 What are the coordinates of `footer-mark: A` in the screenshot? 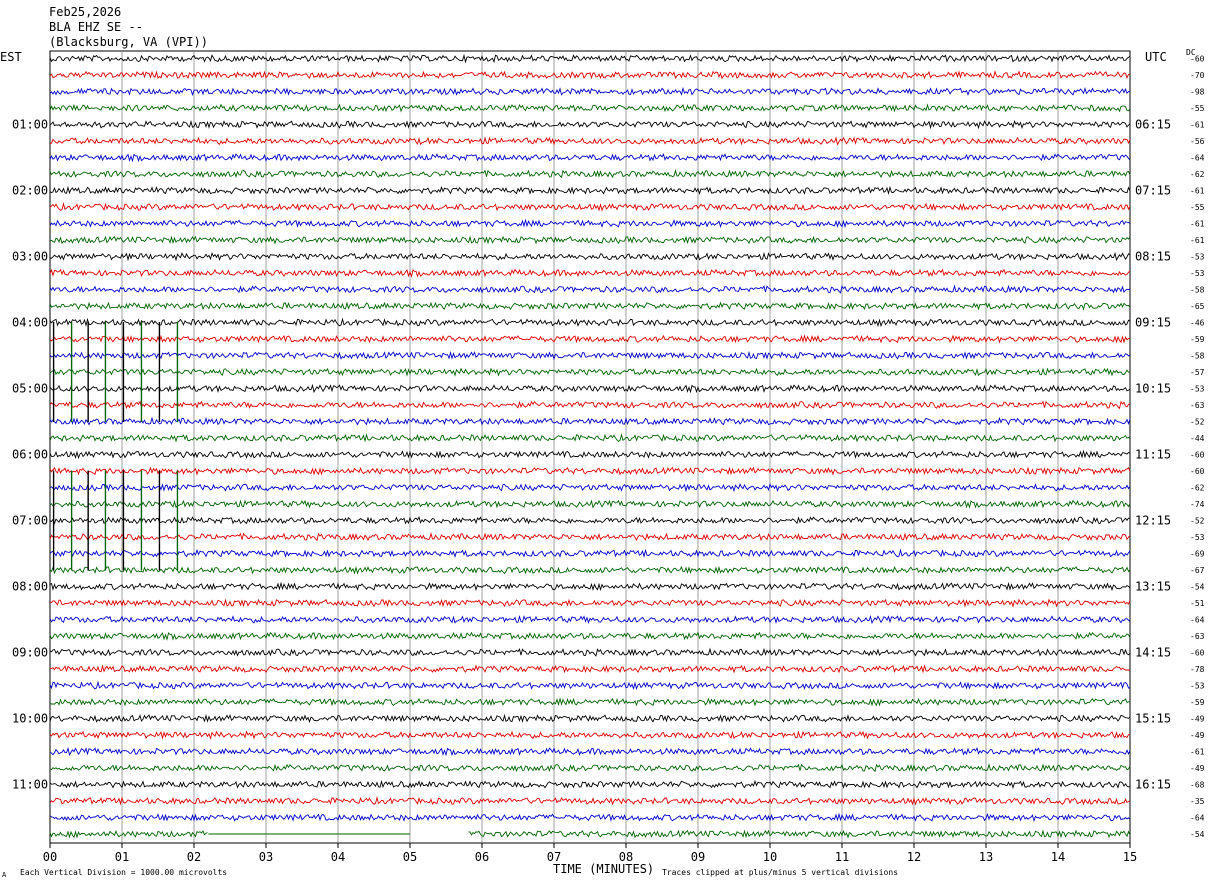 It's located at (4, 875).